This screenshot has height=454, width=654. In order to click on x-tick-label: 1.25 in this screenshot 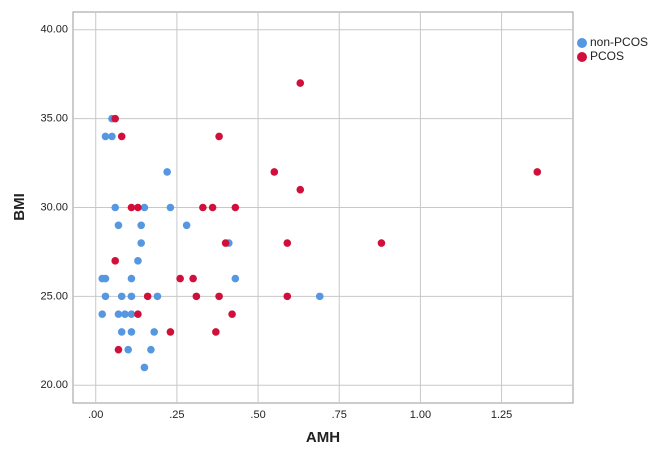, I will do `click(501, 415)`.